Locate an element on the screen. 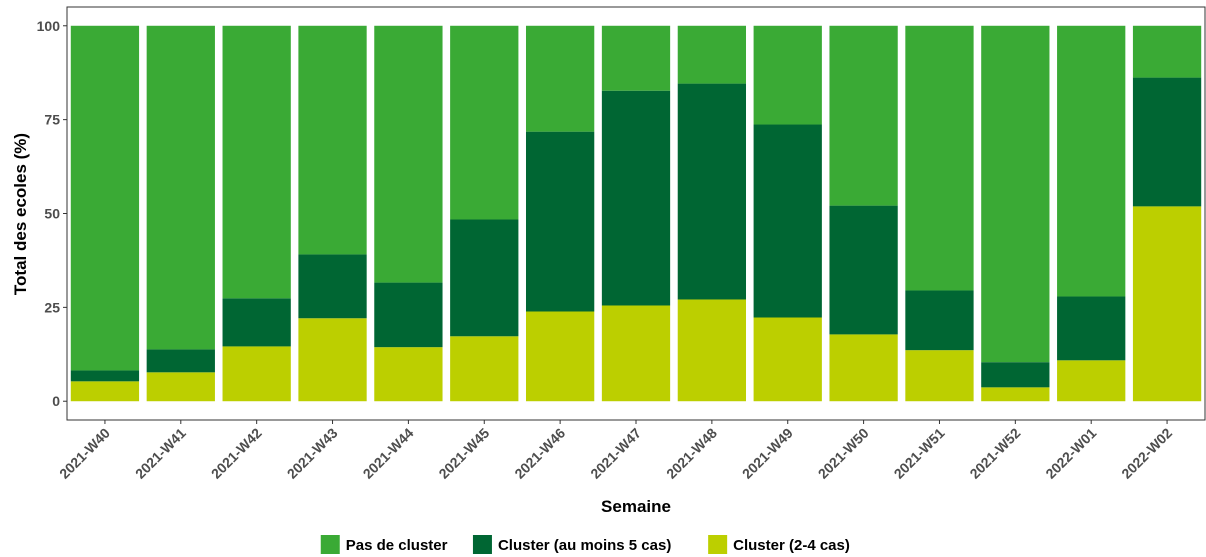  y-tick-label: 0 is located at coordinates (56, 401).